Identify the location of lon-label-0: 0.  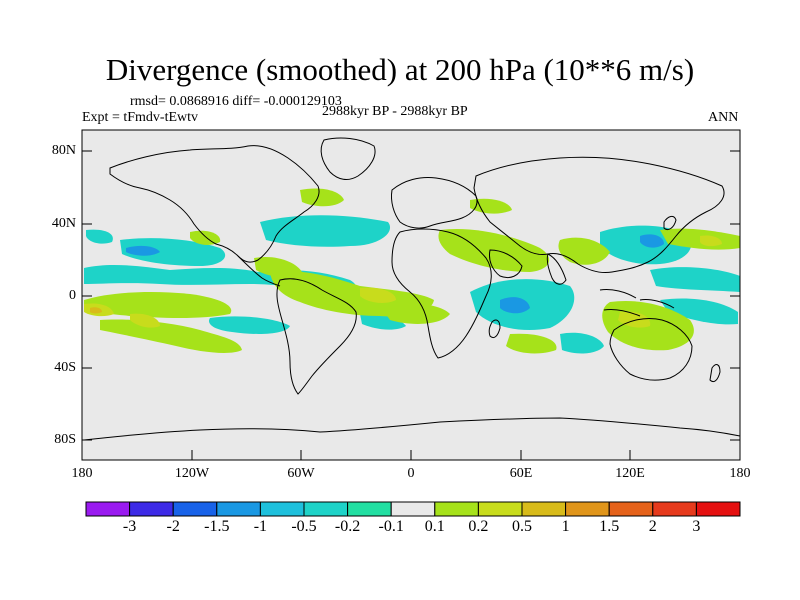
(411, 473).